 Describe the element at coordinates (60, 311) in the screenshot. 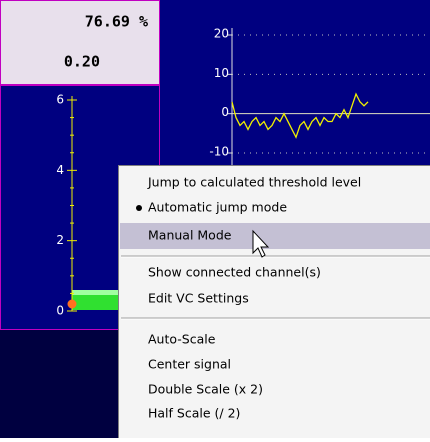

I see `gauge-tick-label: 0` at that location.